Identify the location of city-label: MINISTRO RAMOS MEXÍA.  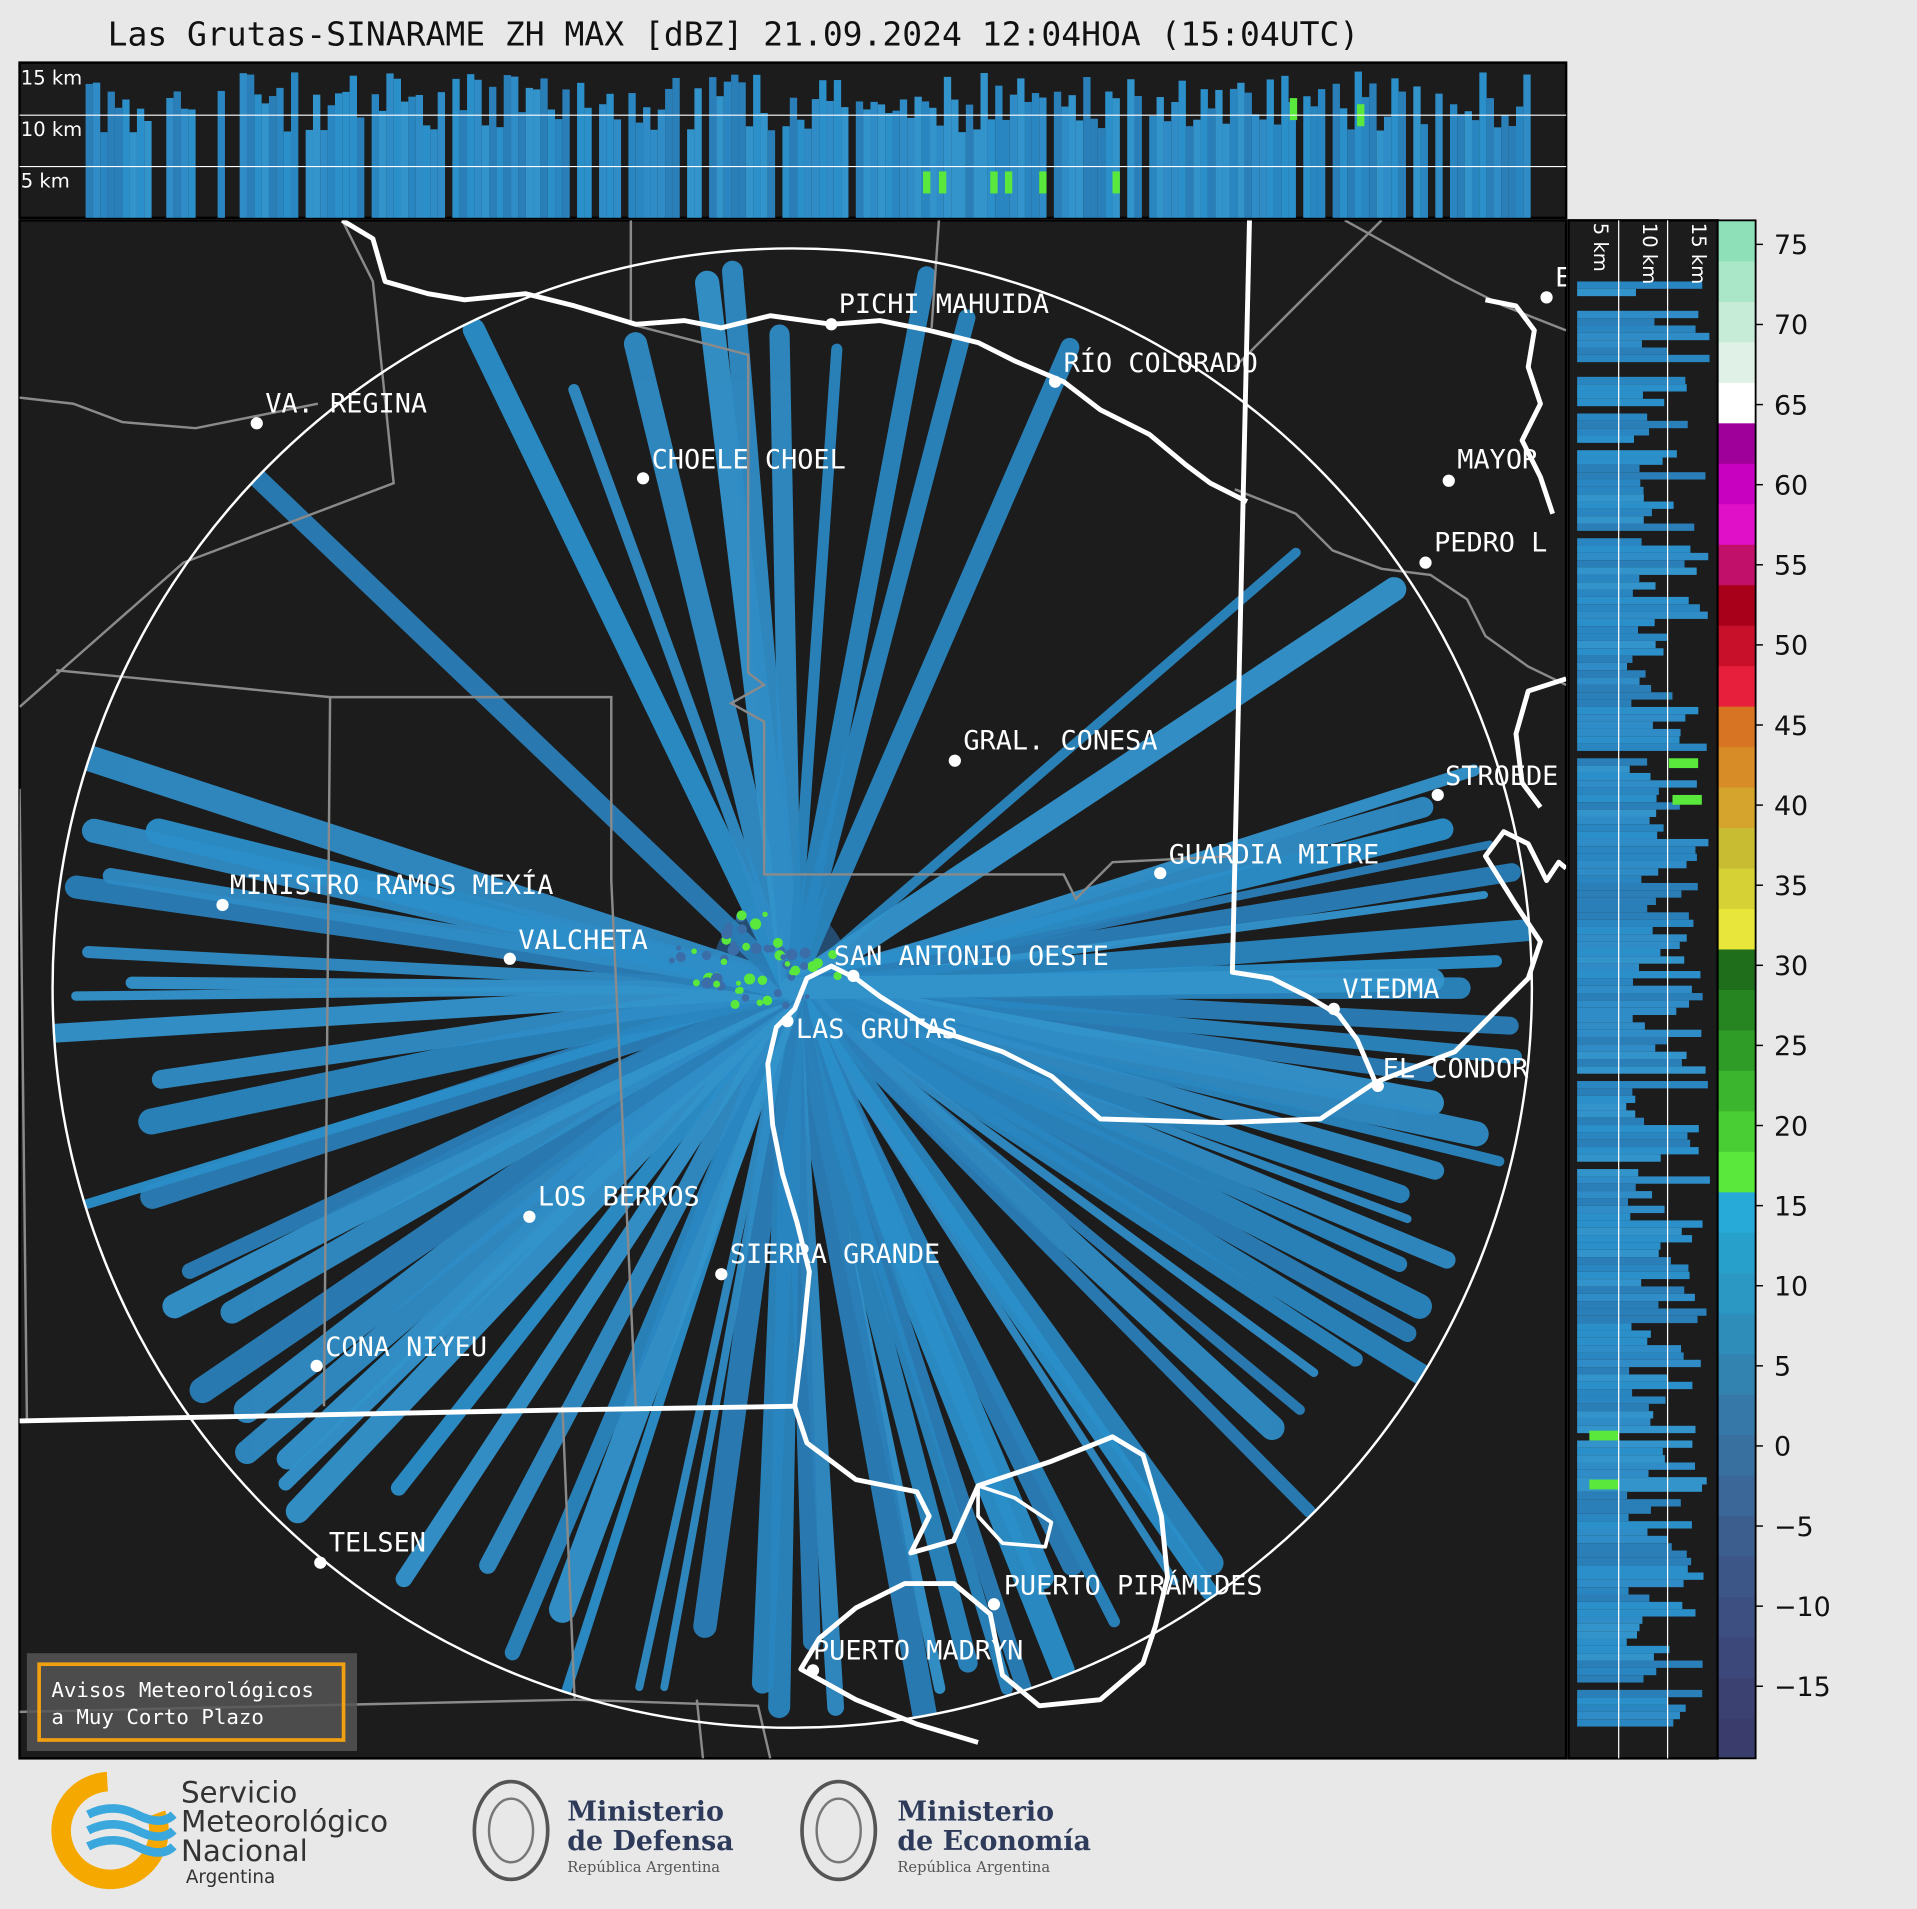
(392, 885).